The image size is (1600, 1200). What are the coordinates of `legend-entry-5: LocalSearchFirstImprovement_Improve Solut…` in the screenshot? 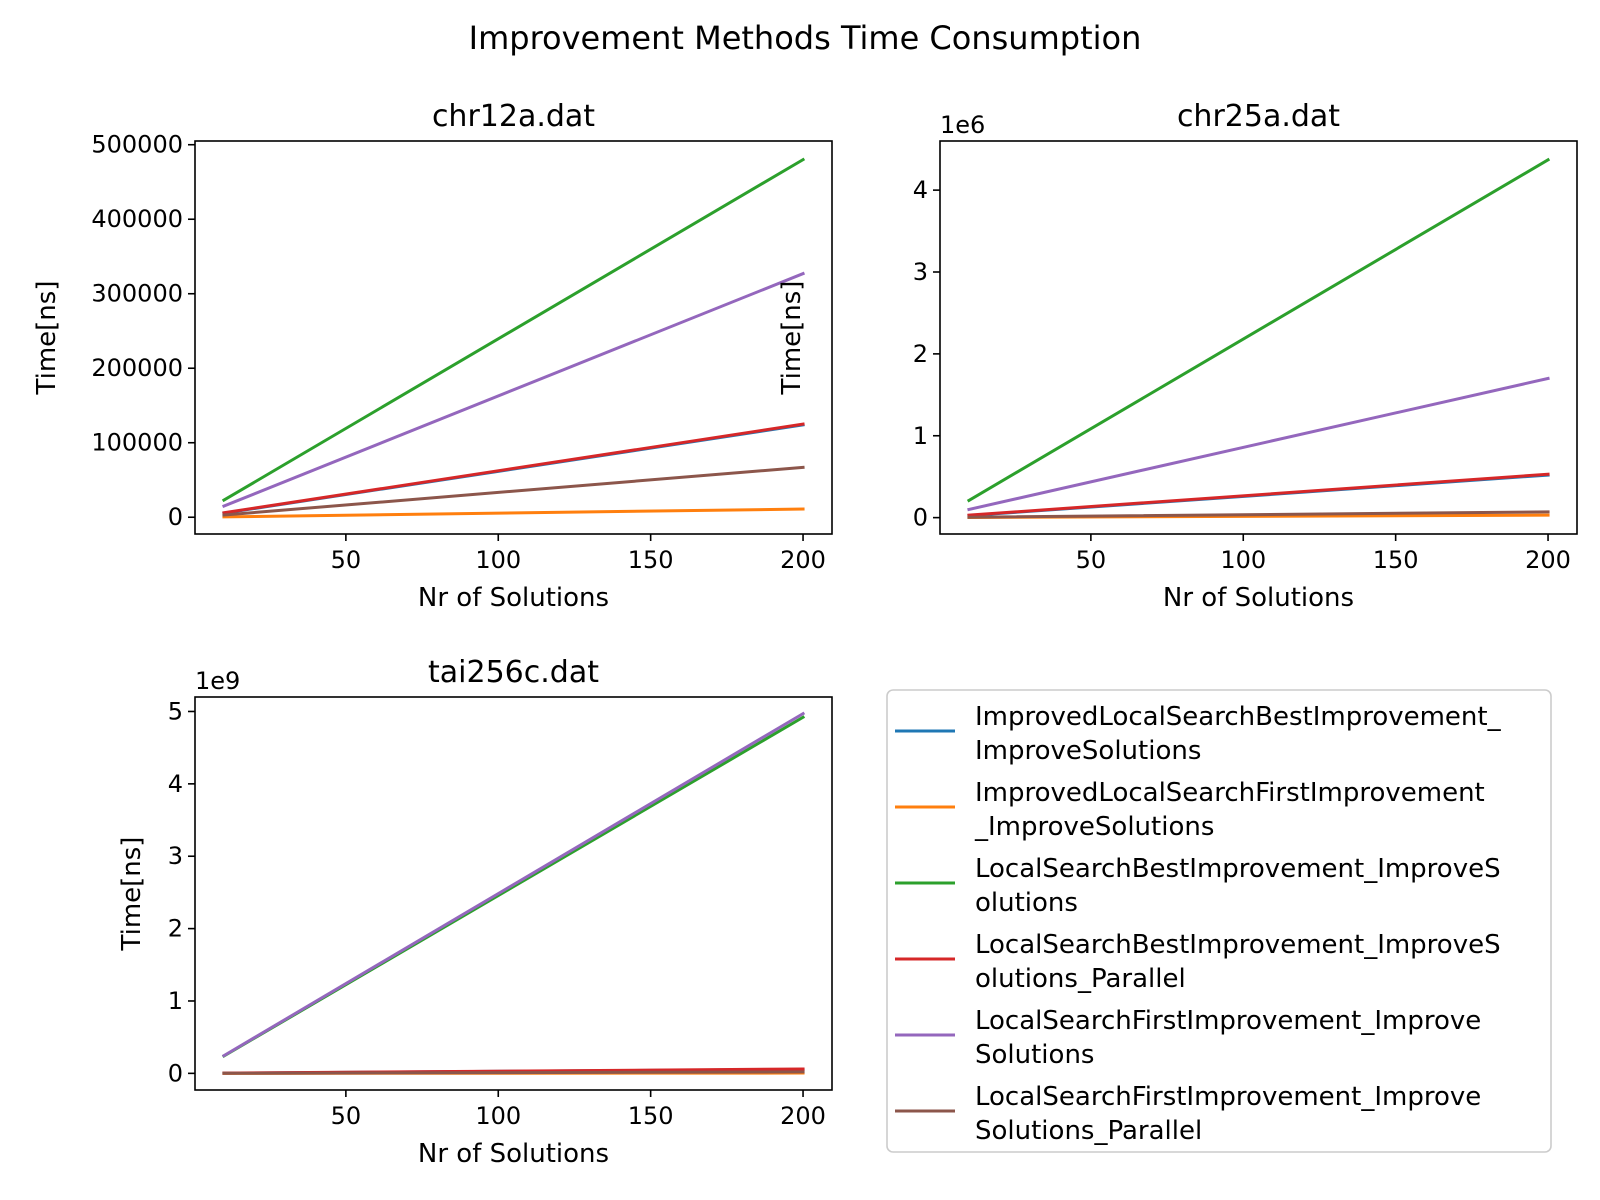 It's located at (1188, 1038).